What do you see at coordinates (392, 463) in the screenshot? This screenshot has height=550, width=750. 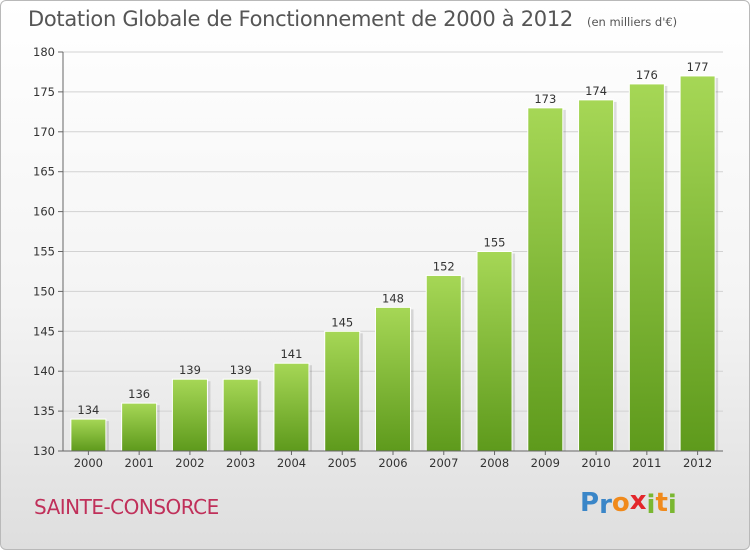 I see `x-tick-label: 2006` at bounding box center [392, 463].